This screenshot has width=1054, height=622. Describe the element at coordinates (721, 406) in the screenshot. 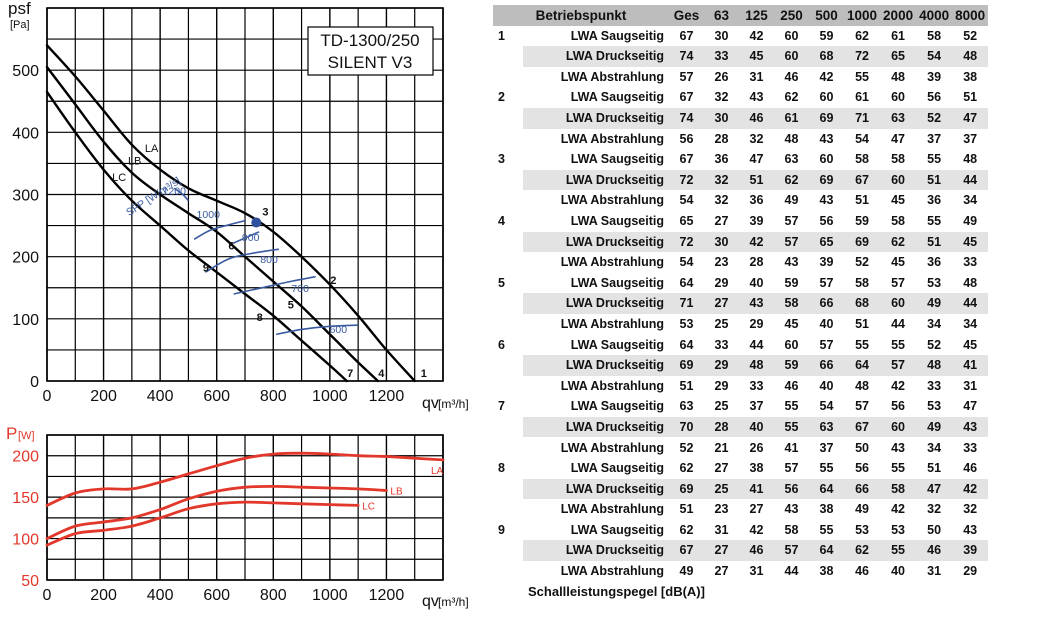

I see `table-cell: 25` at that location.